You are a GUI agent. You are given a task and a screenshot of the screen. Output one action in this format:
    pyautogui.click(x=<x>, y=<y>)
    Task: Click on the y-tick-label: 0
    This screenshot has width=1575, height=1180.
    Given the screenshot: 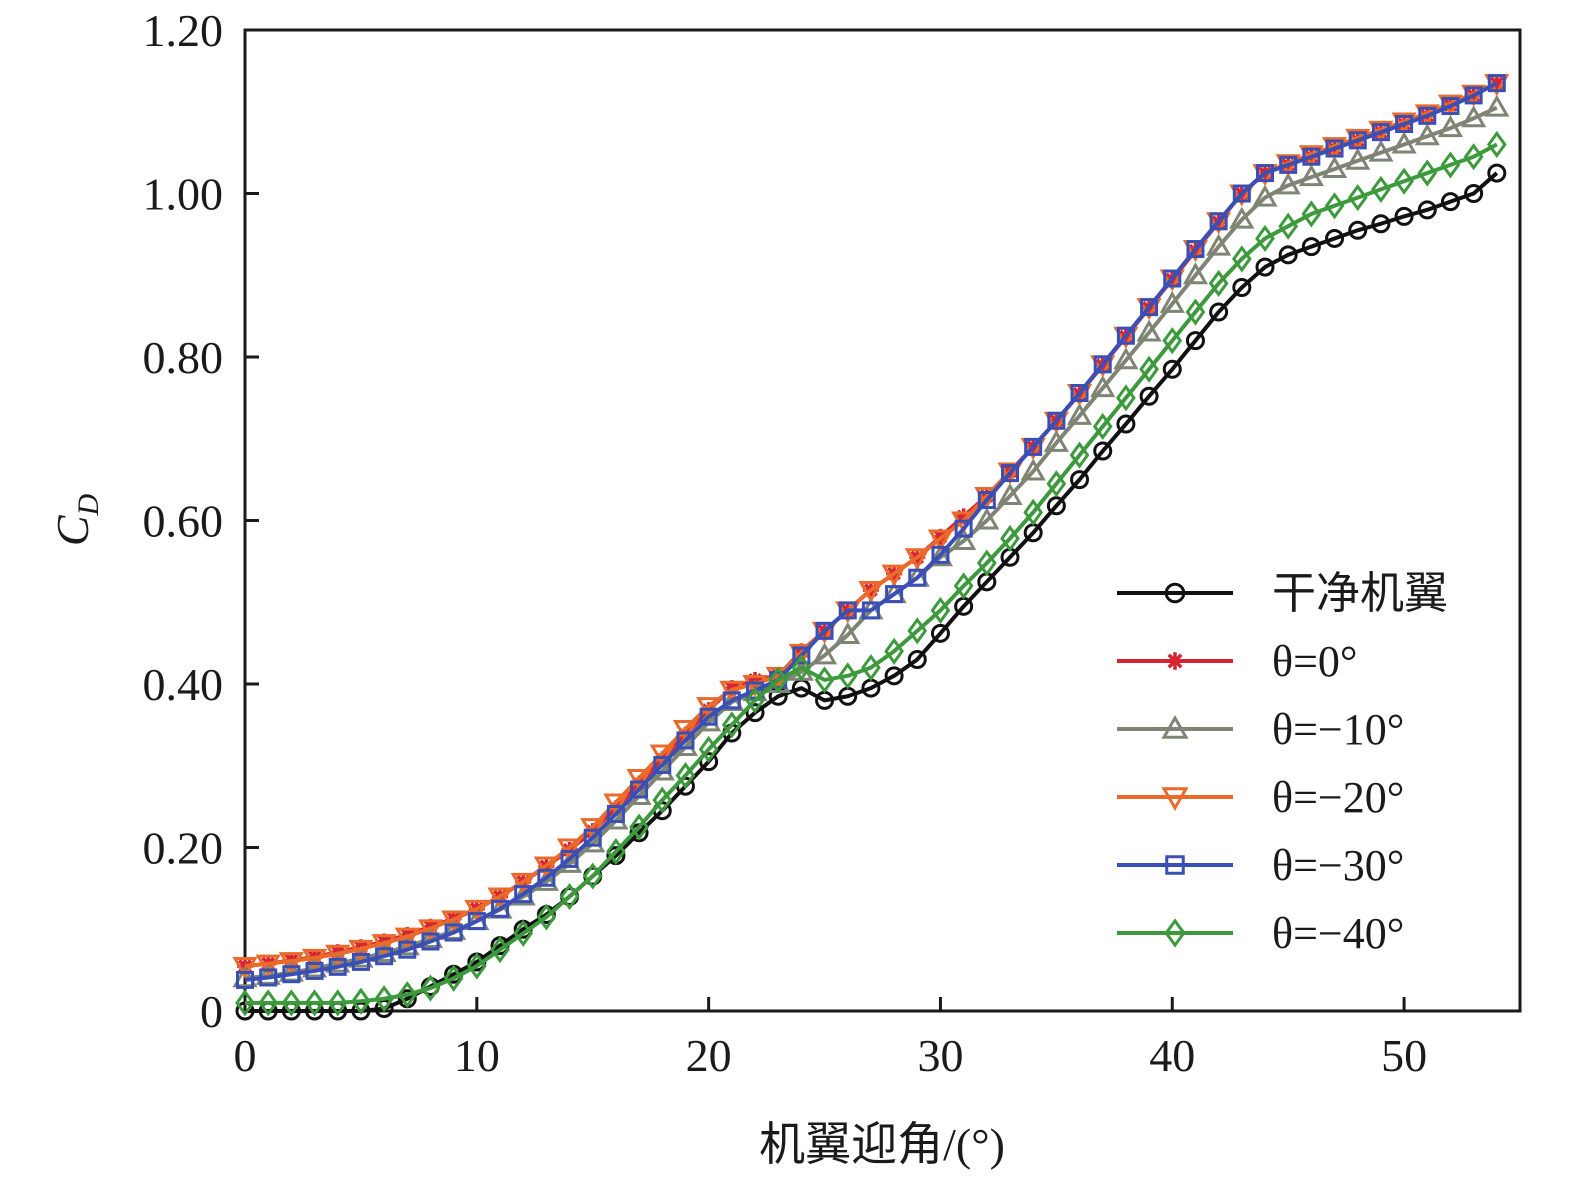 What is the action you would take?
    pyautogui.click(x=211, y=1011)
    